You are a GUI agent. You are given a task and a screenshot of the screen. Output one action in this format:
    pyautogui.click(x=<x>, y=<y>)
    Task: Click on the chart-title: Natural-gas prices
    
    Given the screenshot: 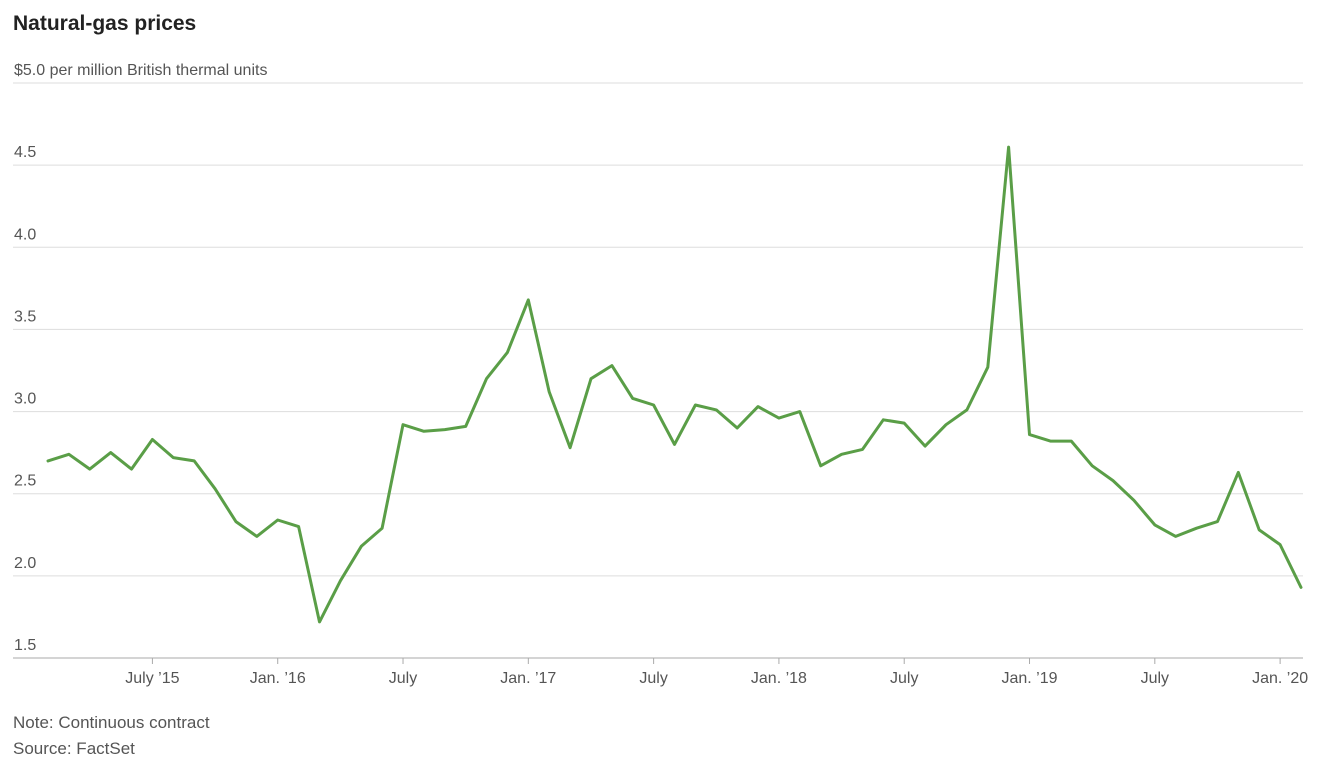 What is the action you would take?
    pyautogui.click(x=105, y=23)
    